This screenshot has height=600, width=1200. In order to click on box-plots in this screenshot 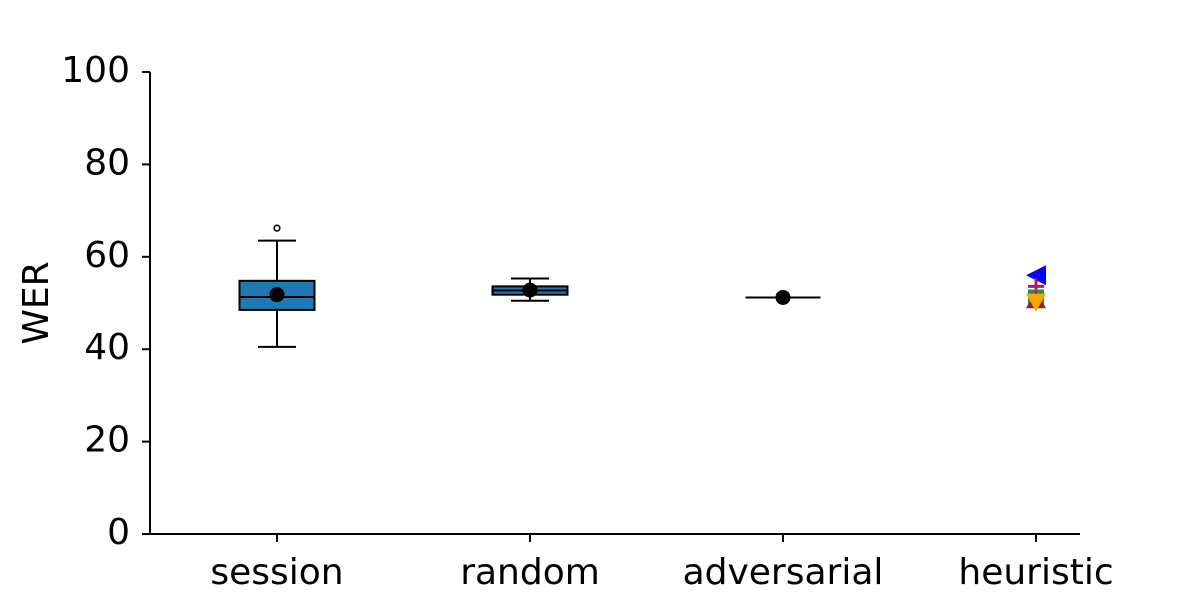, I will do `click(529, 286)`.